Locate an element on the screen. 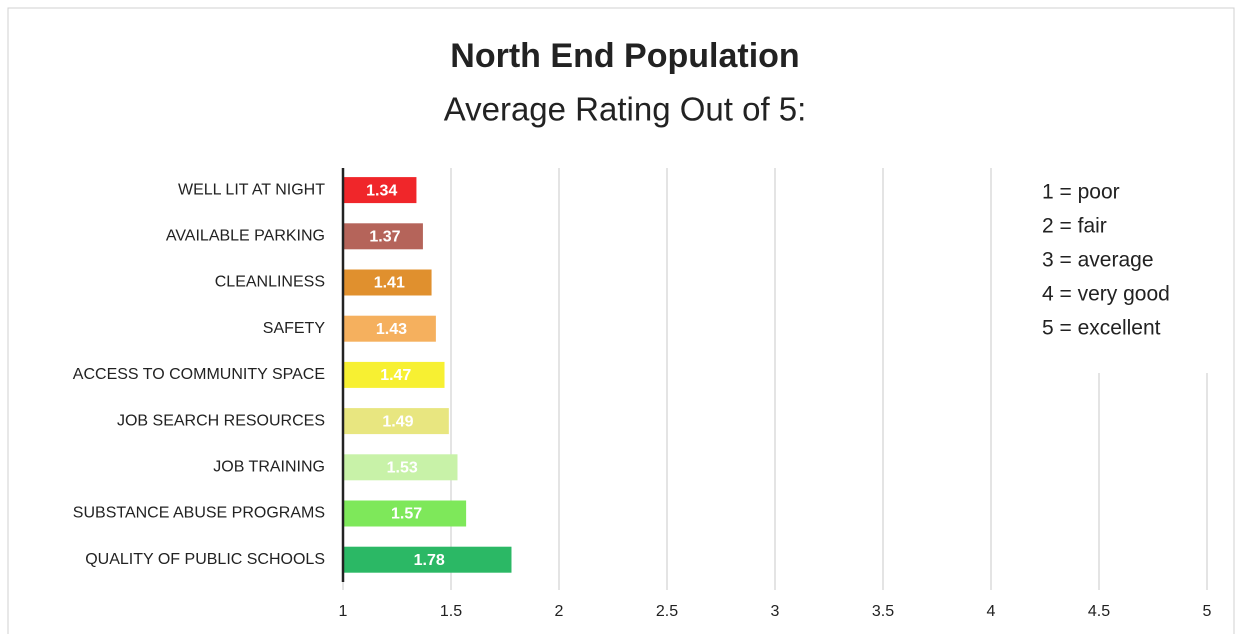 This screenshot has height=634, width=1236. chart-subtitle: Average Rating Out of 5: is located at coordinates (625, 109).